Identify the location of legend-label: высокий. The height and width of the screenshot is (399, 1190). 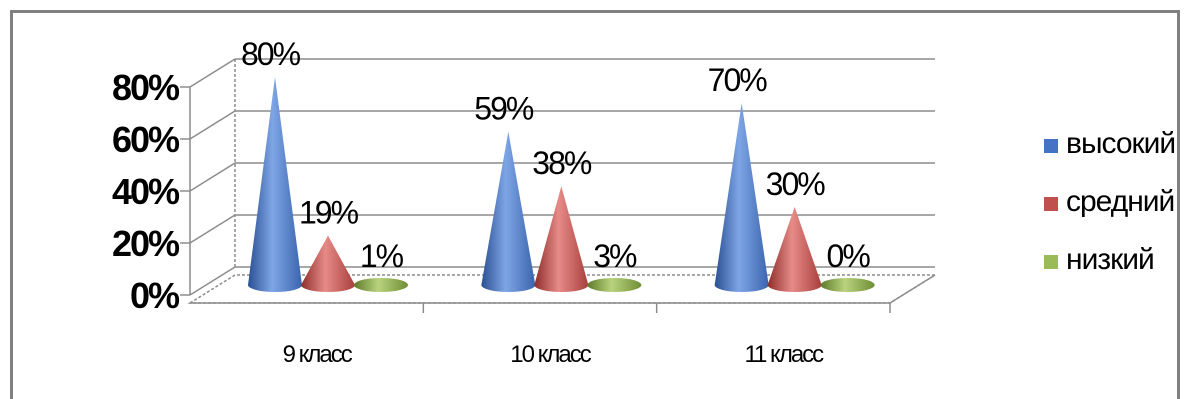
(1120, 143).